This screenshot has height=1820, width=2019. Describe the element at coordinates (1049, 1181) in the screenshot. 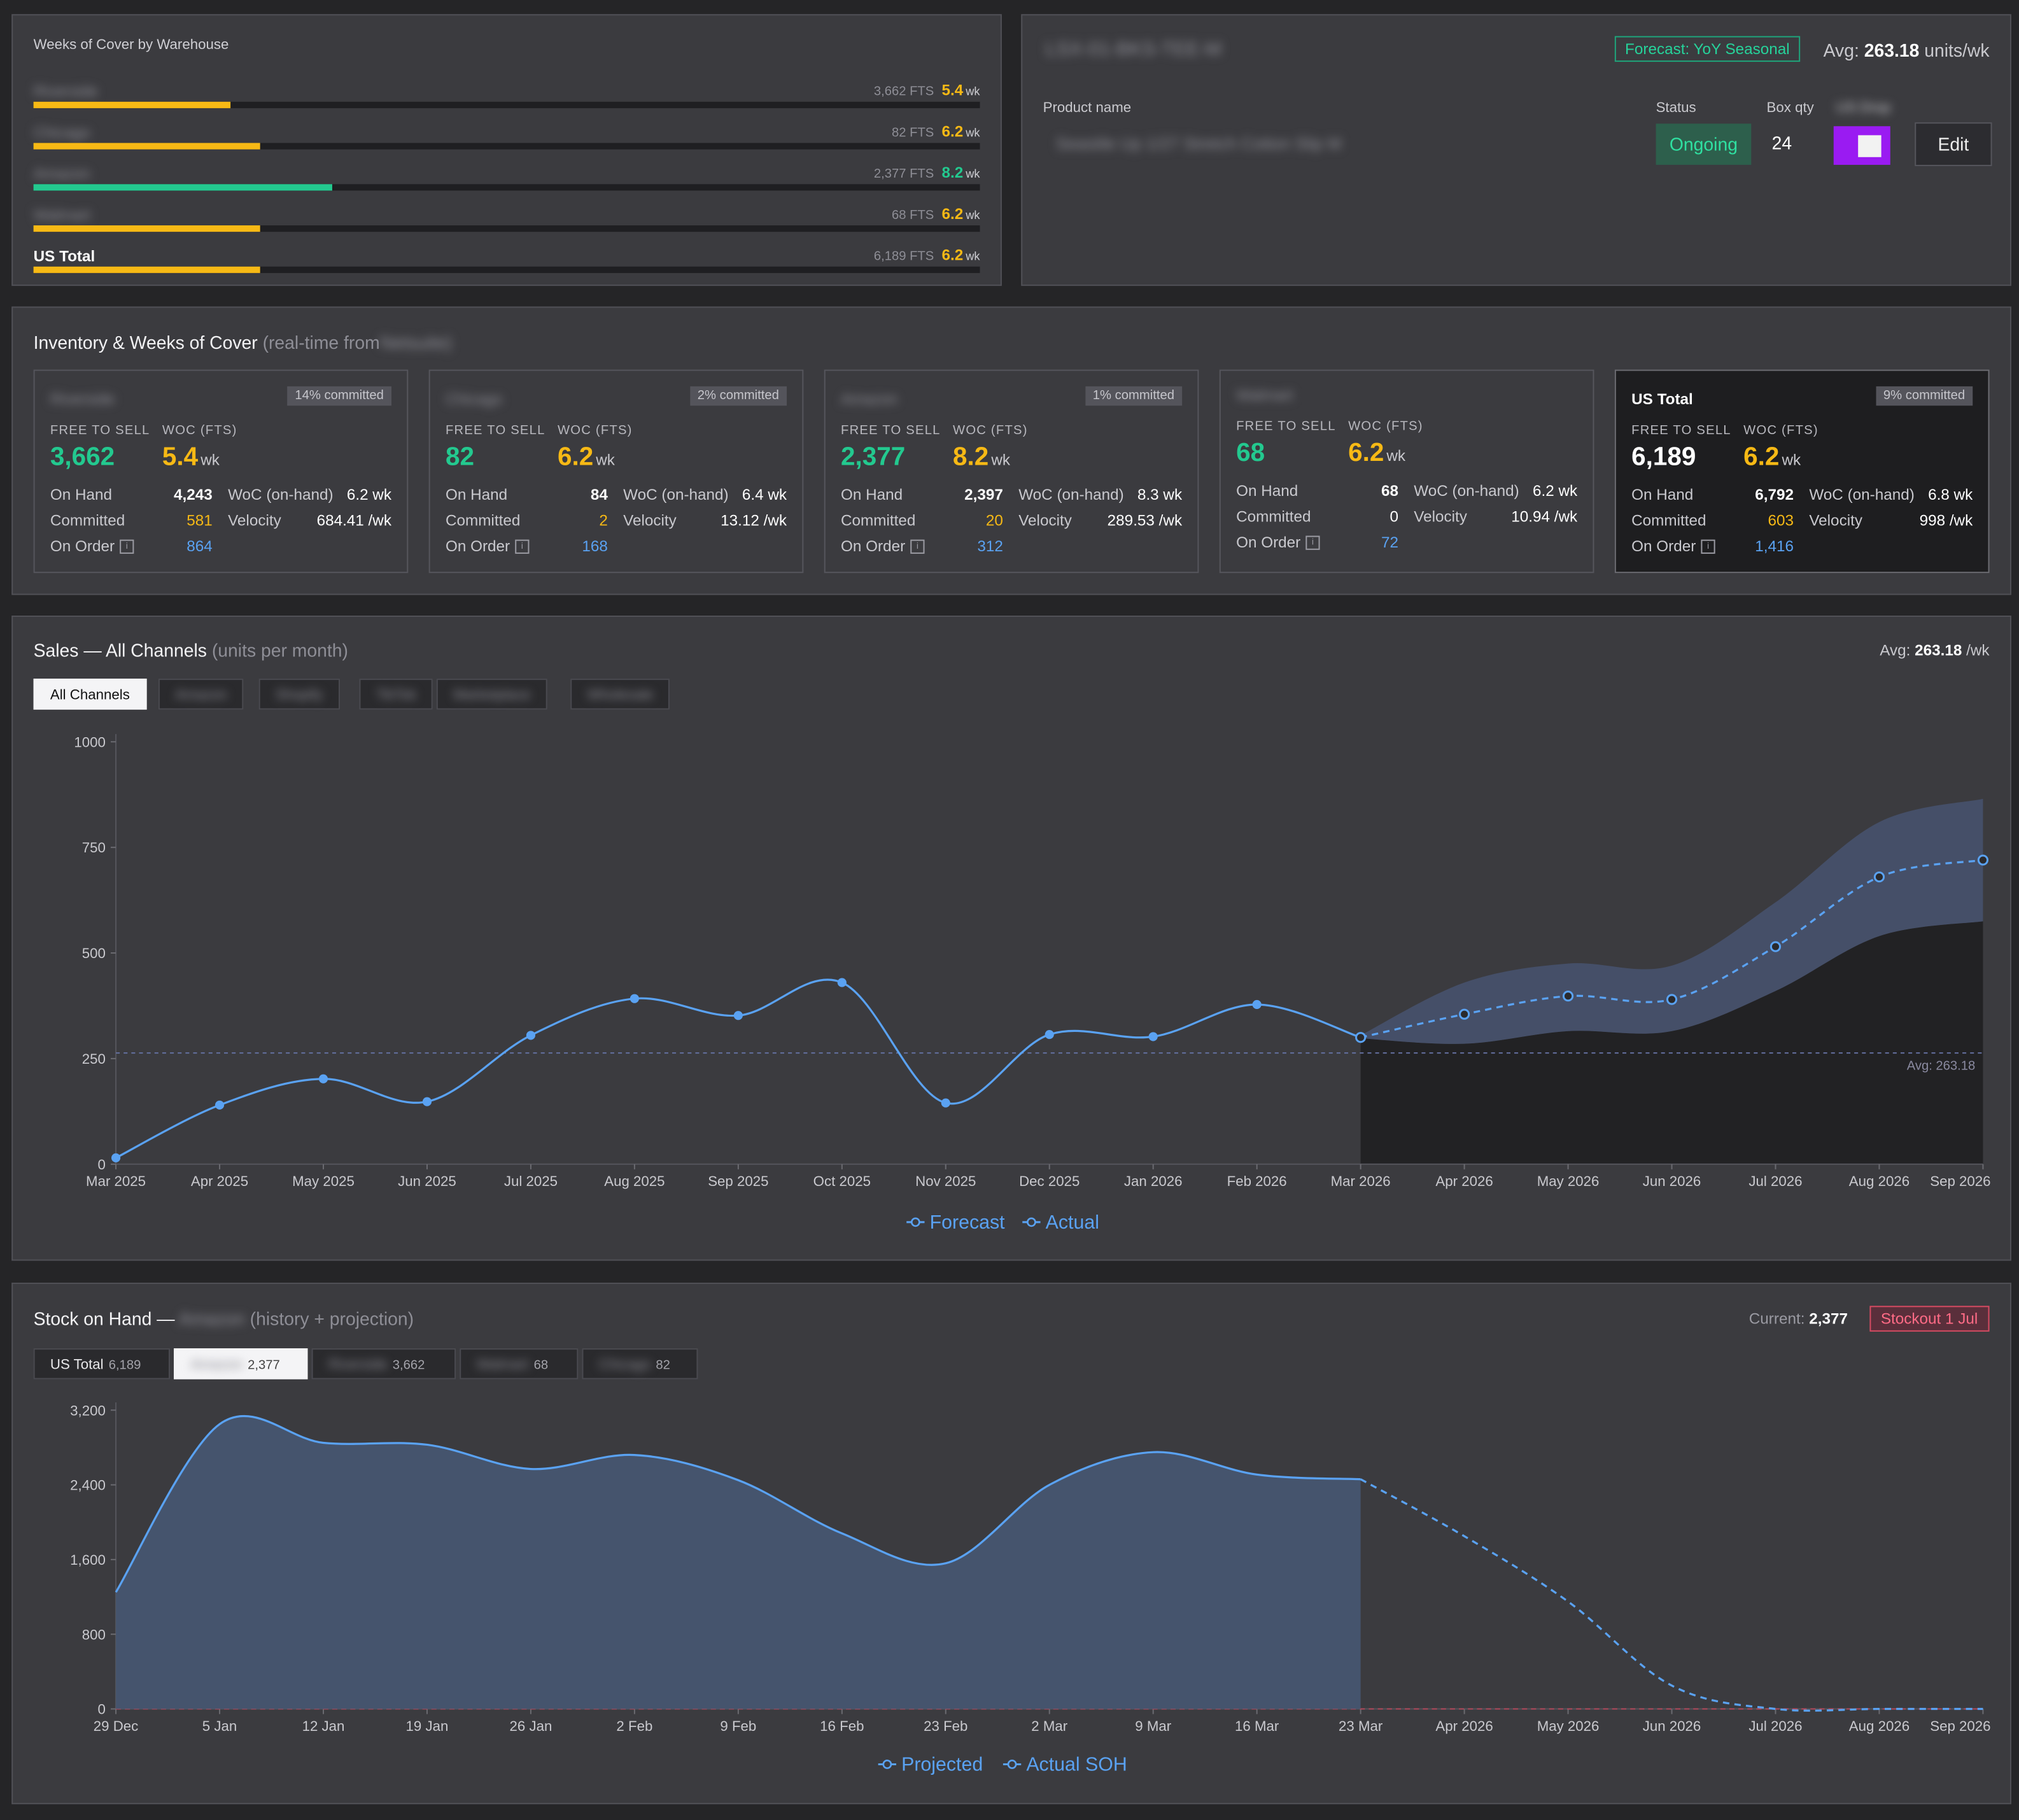

I see `x-tick-label: Dec 2025` at that location.